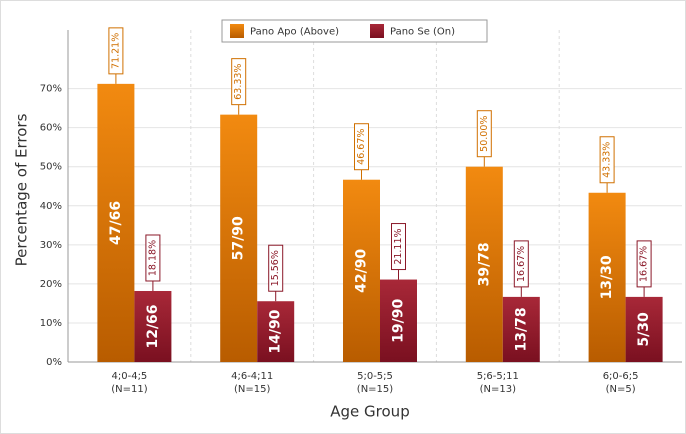  I want to click on y-tick-label: 0%, so click(54, 362).